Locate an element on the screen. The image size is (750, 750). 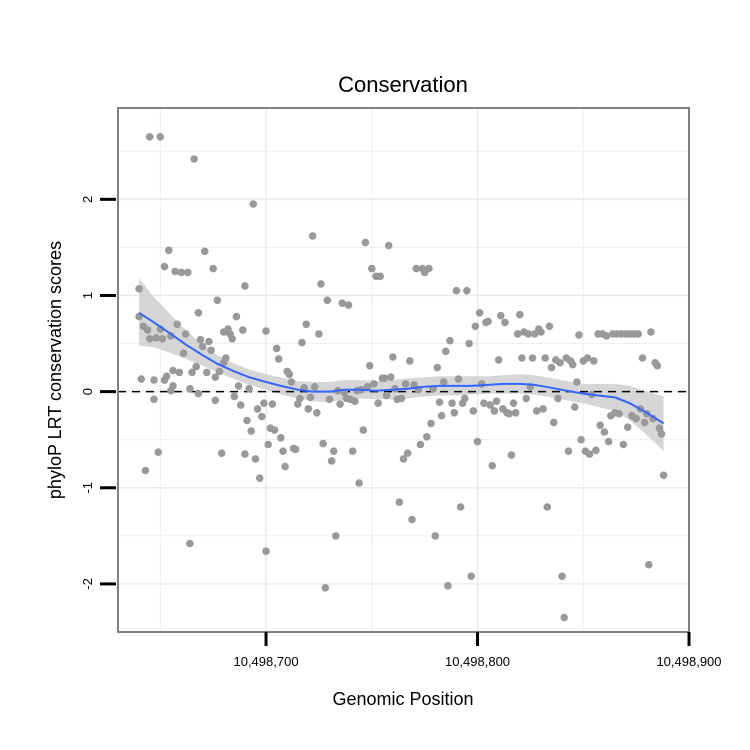
y-tick-label: 1 is located at coordinates (87, 295).